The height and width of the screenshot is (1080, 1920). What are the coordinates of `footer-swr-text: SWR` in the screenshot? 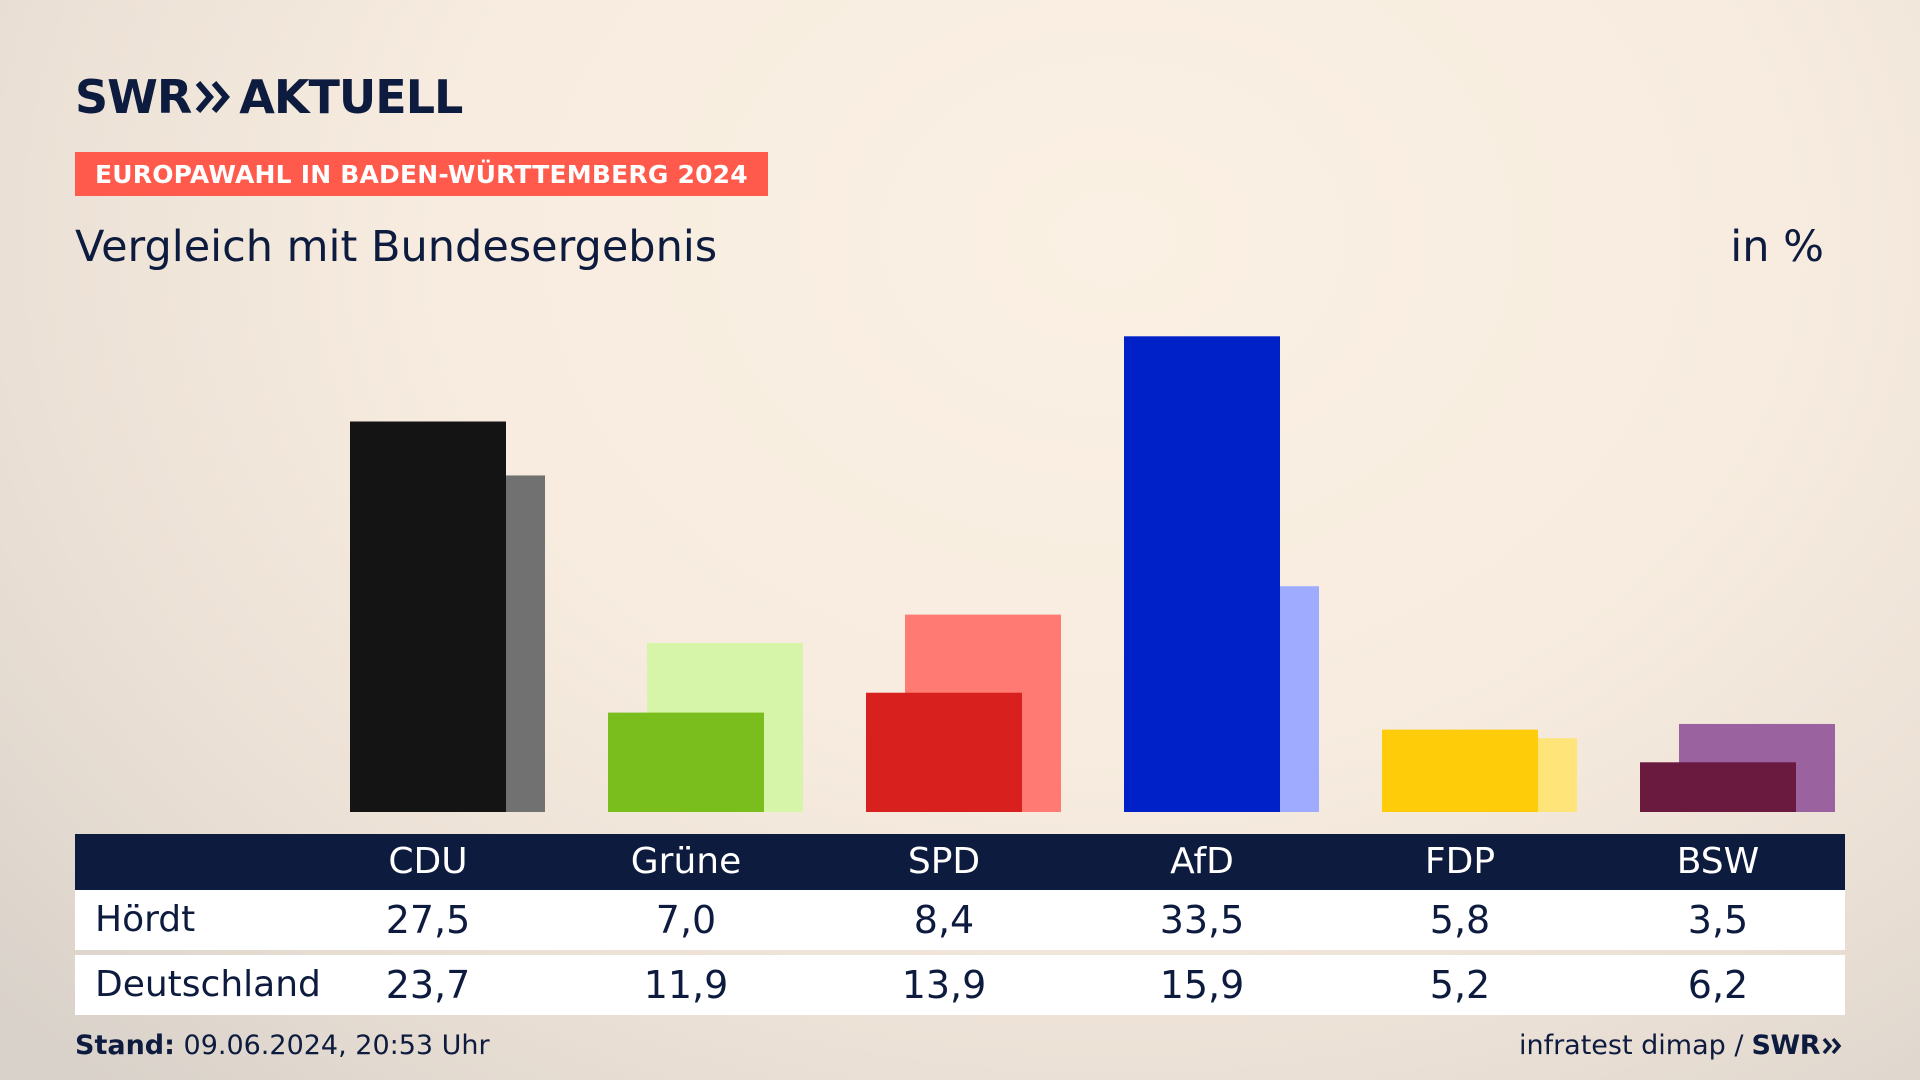 It's located at (1785, 1045).